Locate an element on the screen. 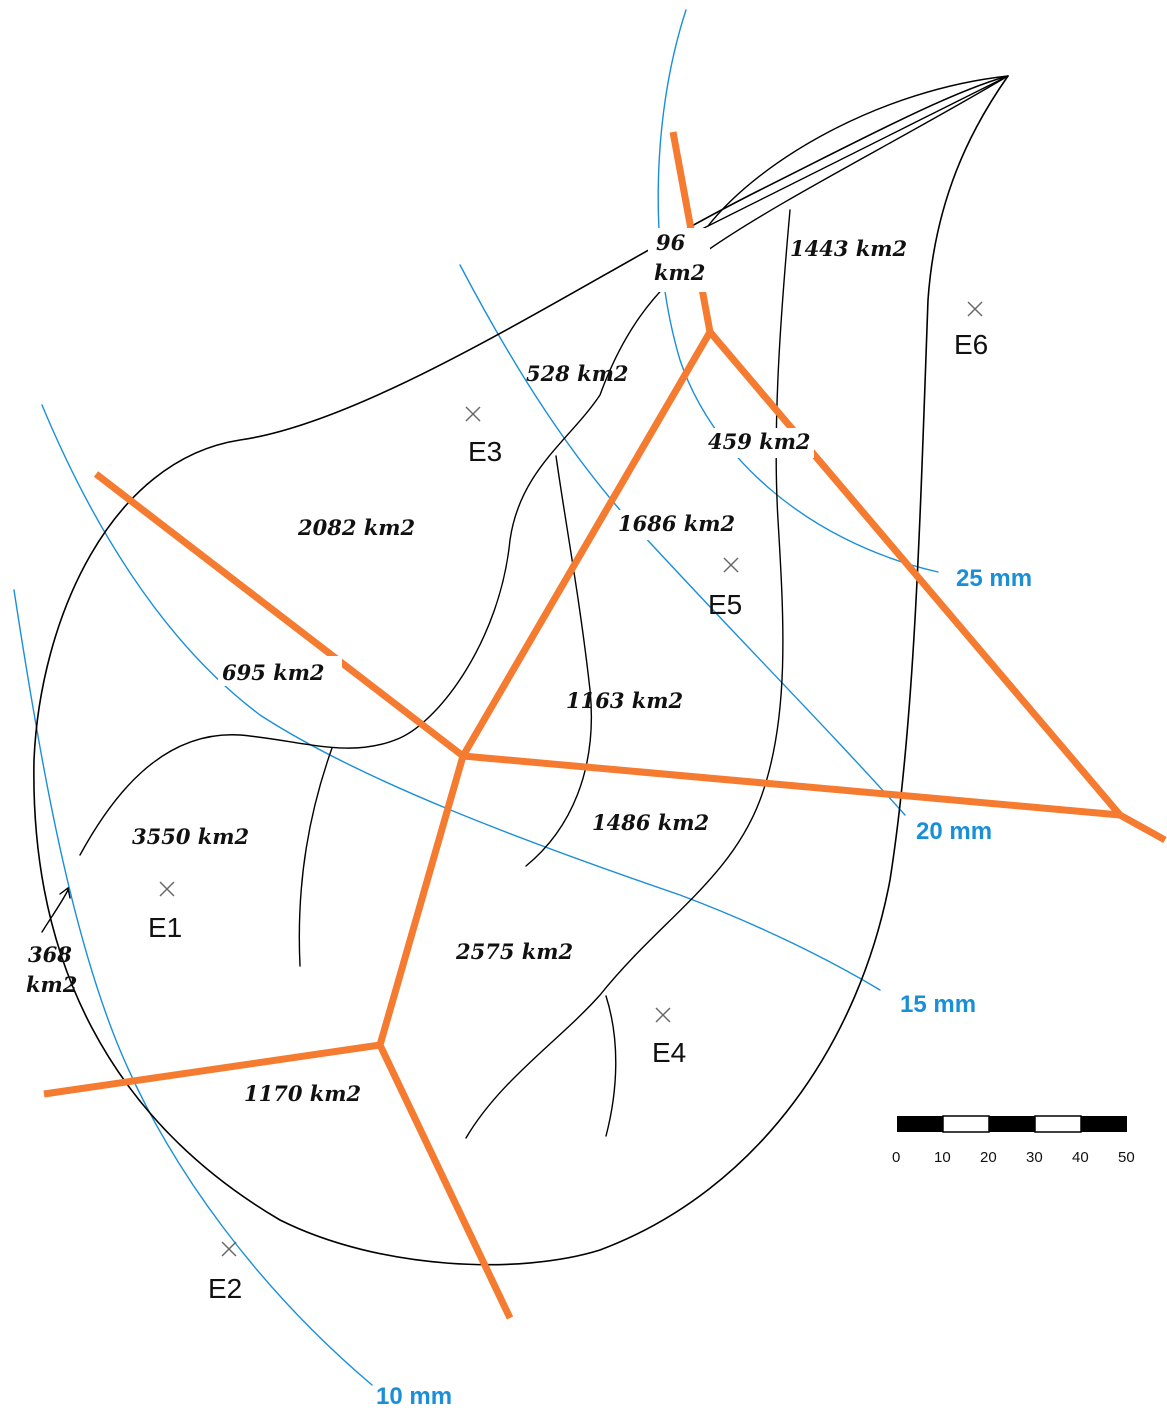  divide-south is located at coordinates (611, 1066).